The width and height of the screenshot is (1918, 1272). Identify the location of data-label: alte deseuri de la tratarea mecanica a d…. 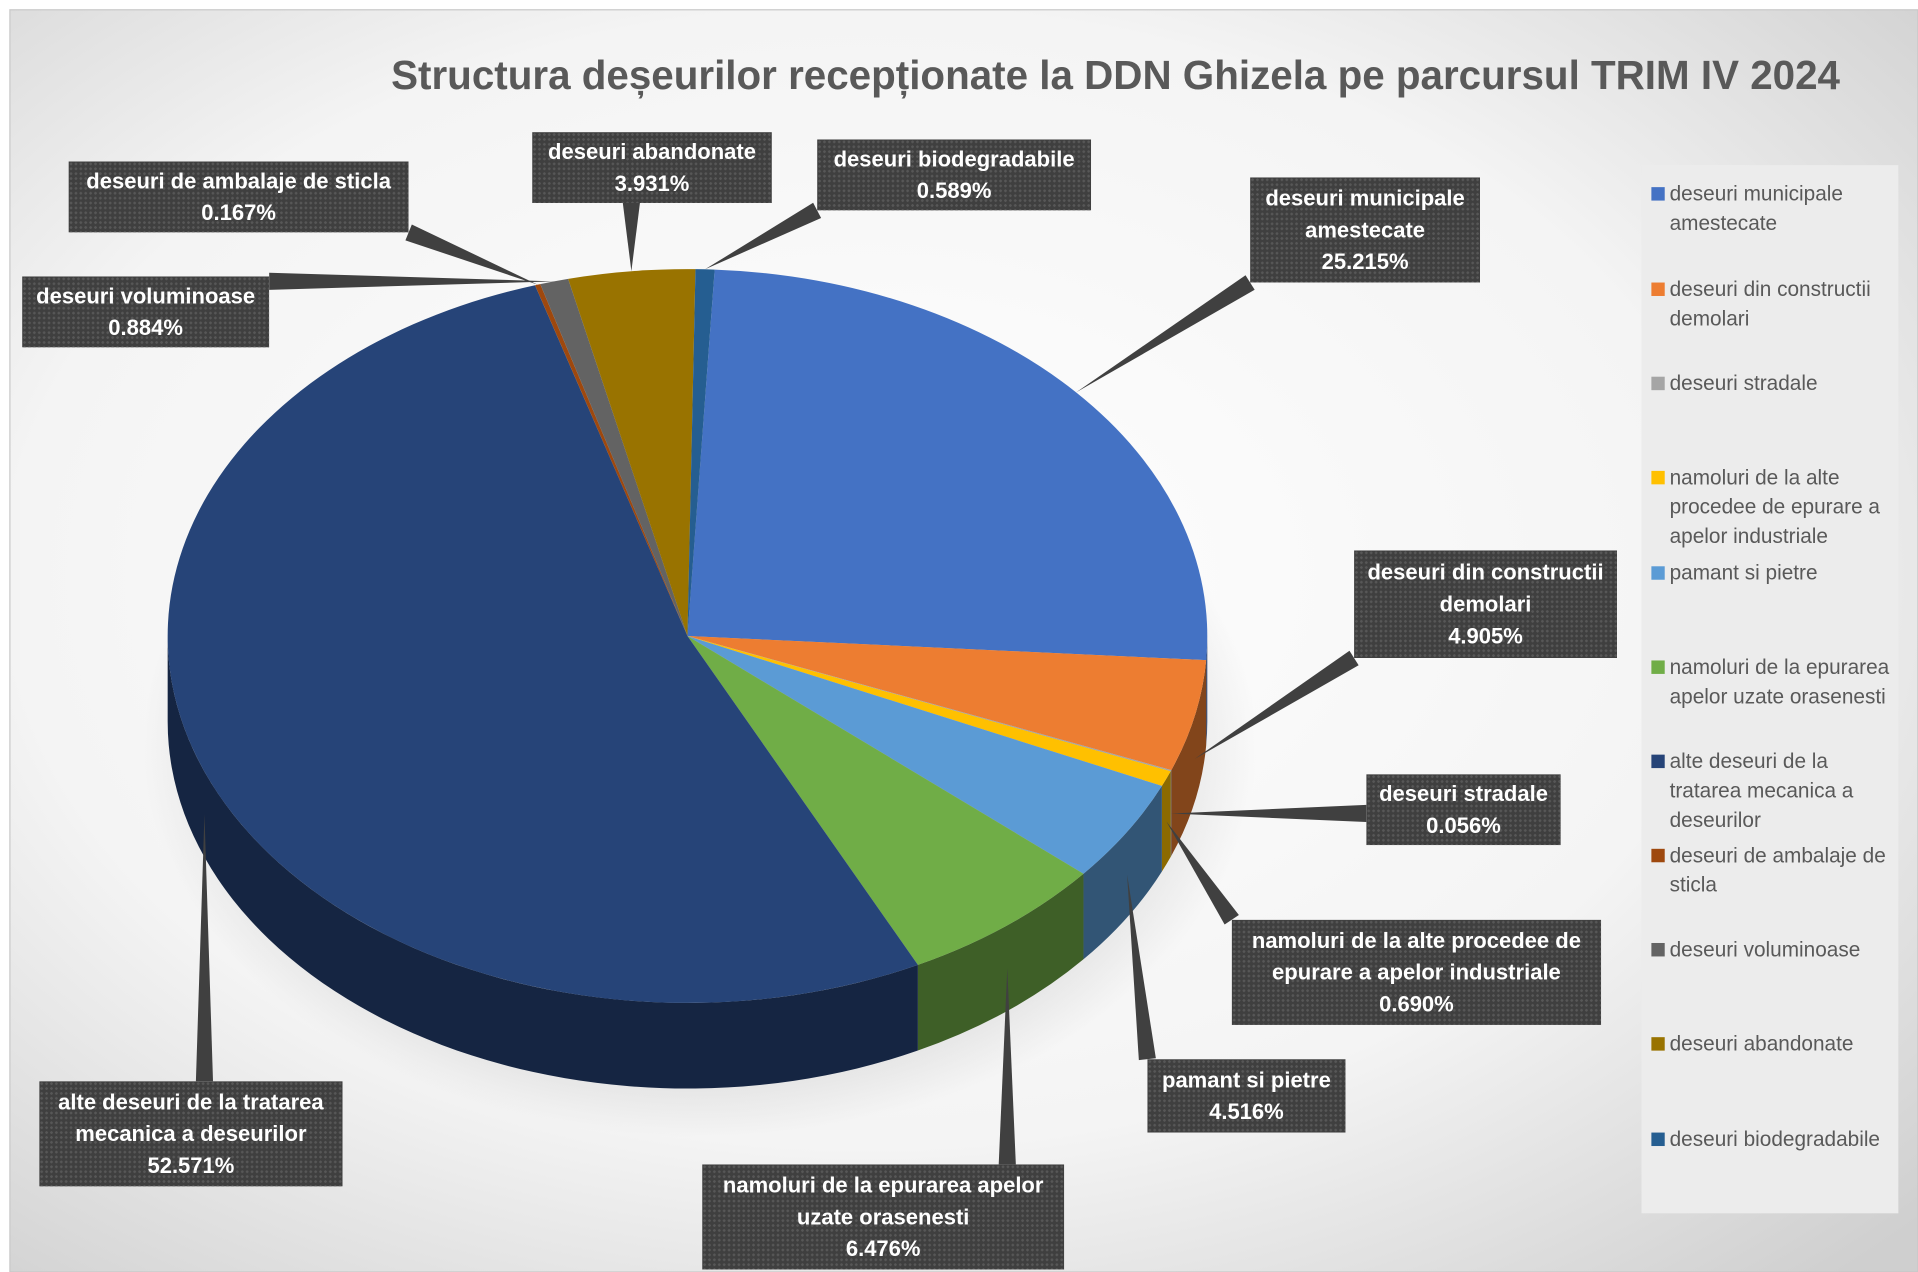
(191, 1134).